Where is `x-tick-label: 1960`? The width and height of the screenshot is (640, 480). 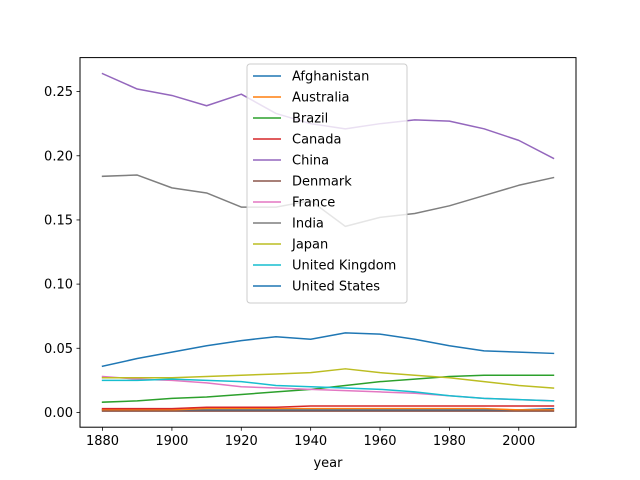
x-tick-label: 1960 is located at coordinates (379, 441).